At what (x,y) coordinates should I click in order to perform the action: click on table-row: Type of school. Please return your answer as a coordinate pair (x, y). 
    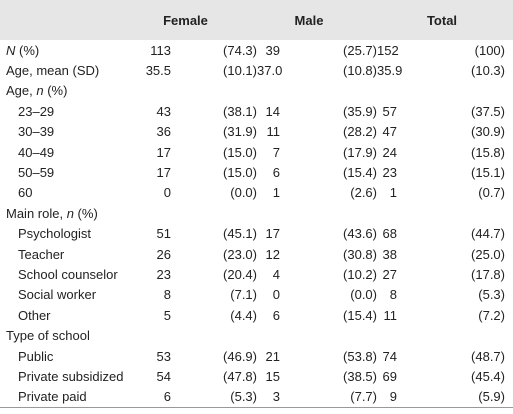
    Looking at the image, I should click on (256, 335).